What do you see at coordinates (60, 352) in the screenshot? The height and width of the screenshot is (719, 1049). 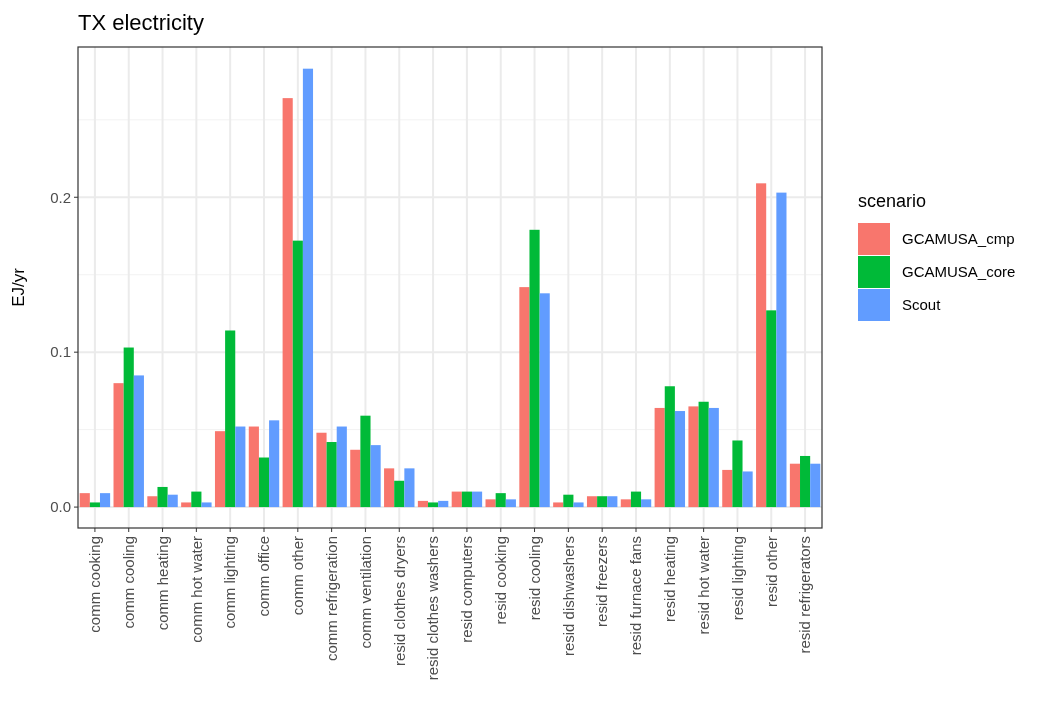 I see `y-tick-label: 0.1` at bounding box center [60, 352].